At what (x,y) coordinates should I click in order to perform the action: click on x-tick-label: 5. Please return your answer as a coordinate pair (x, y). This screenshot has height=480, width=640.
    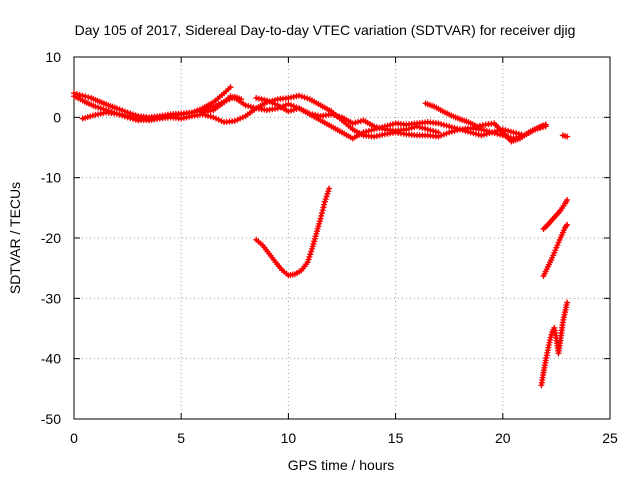
    Looking at the image, I should click on (181, 438).